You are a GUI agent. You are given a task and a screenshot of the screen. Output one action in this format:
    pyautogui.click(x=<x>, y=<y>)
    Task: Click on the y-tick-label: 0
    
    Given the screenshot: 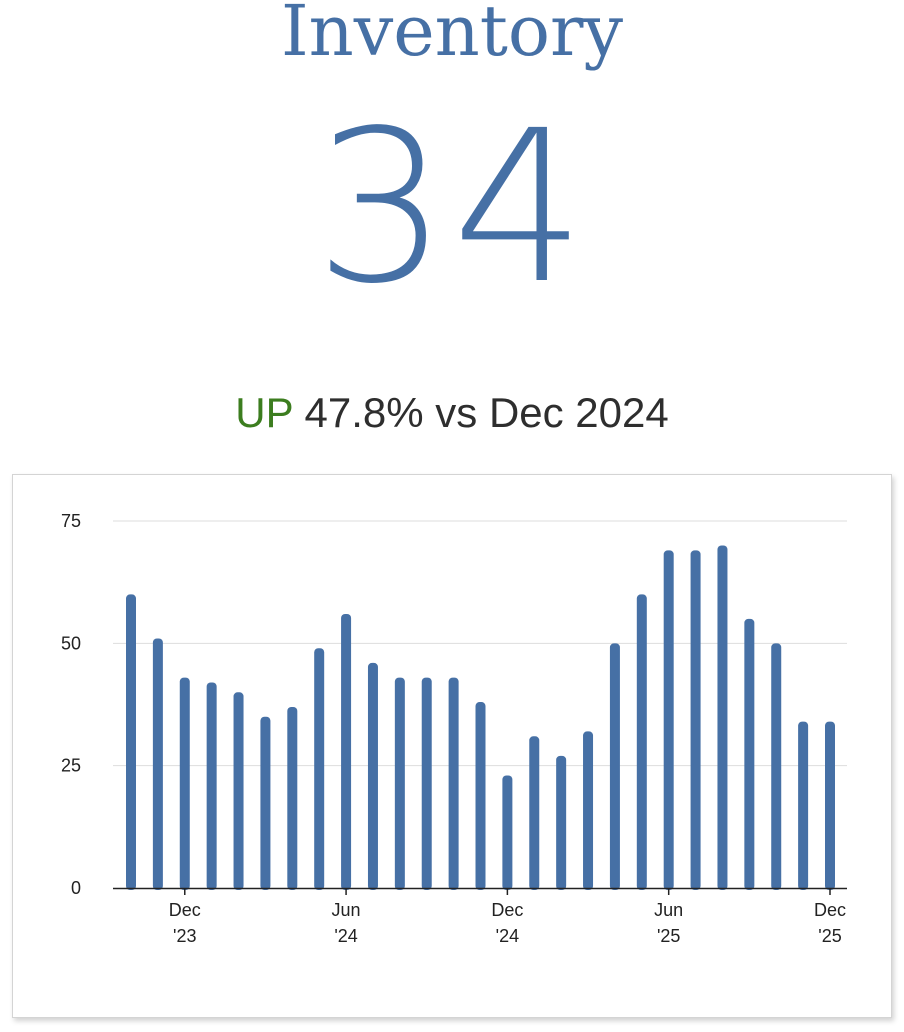 What is the action you would take?
    pyautogui.click(x=76, y=888)
    